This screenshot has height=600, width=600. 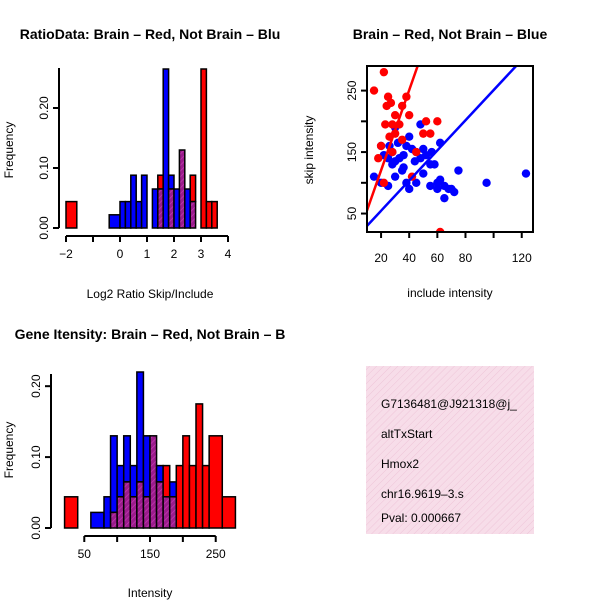 I want to click on scatter-y-tick-label: 50, so click(x=352, y=214).